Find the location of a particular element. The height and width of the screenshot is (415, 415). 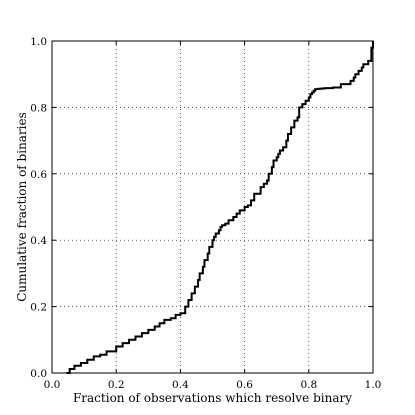

y-axis-label: Cumulative fraction of binaries is located at coordinates (22, 207).